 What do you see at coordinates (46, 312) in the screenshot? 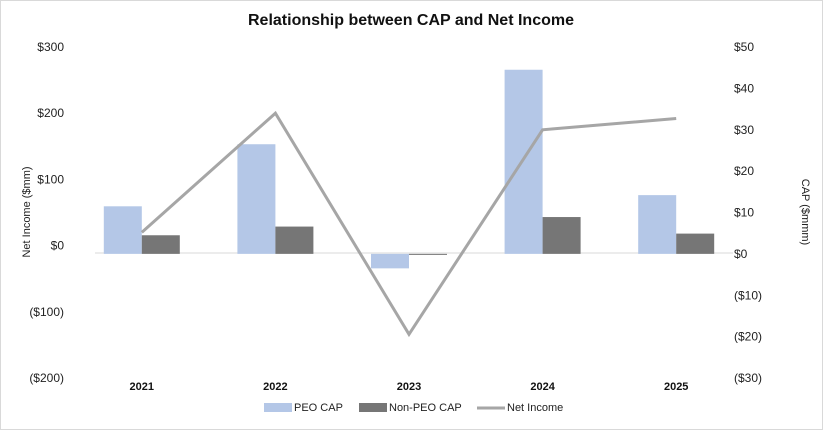
I see `y-left-tick-label: ($100)` at bounding box center [46, 312].